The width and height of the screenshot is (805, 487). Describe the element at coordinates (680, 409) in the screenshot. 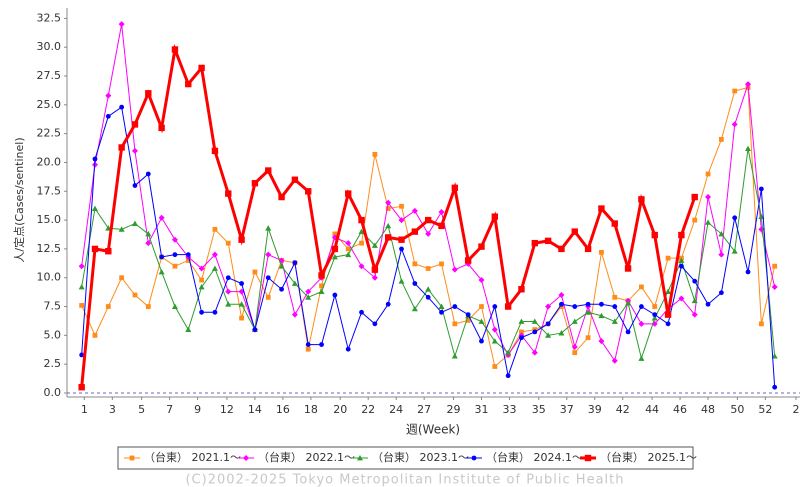

I see `x-tick-label: 46` at that location.